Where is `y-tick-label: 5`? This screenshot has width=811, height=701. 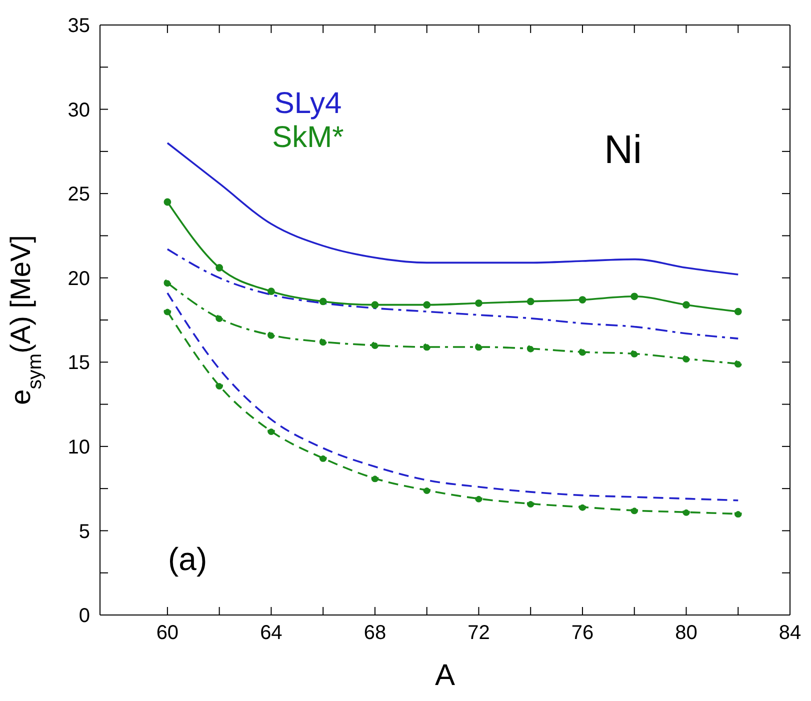 y-tick-label: 5 is located at coordinates (84, 531).